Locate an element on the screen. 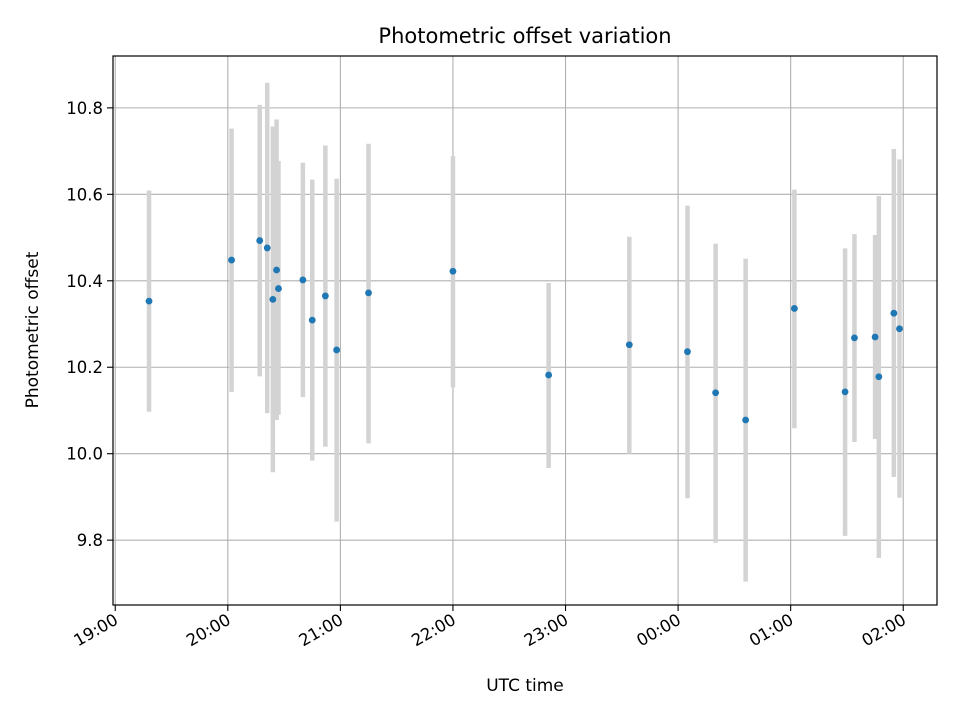 The height and width of the screenshot is (720, 960). x-tick-label: 23:00 is located at coordinates (546, 630).